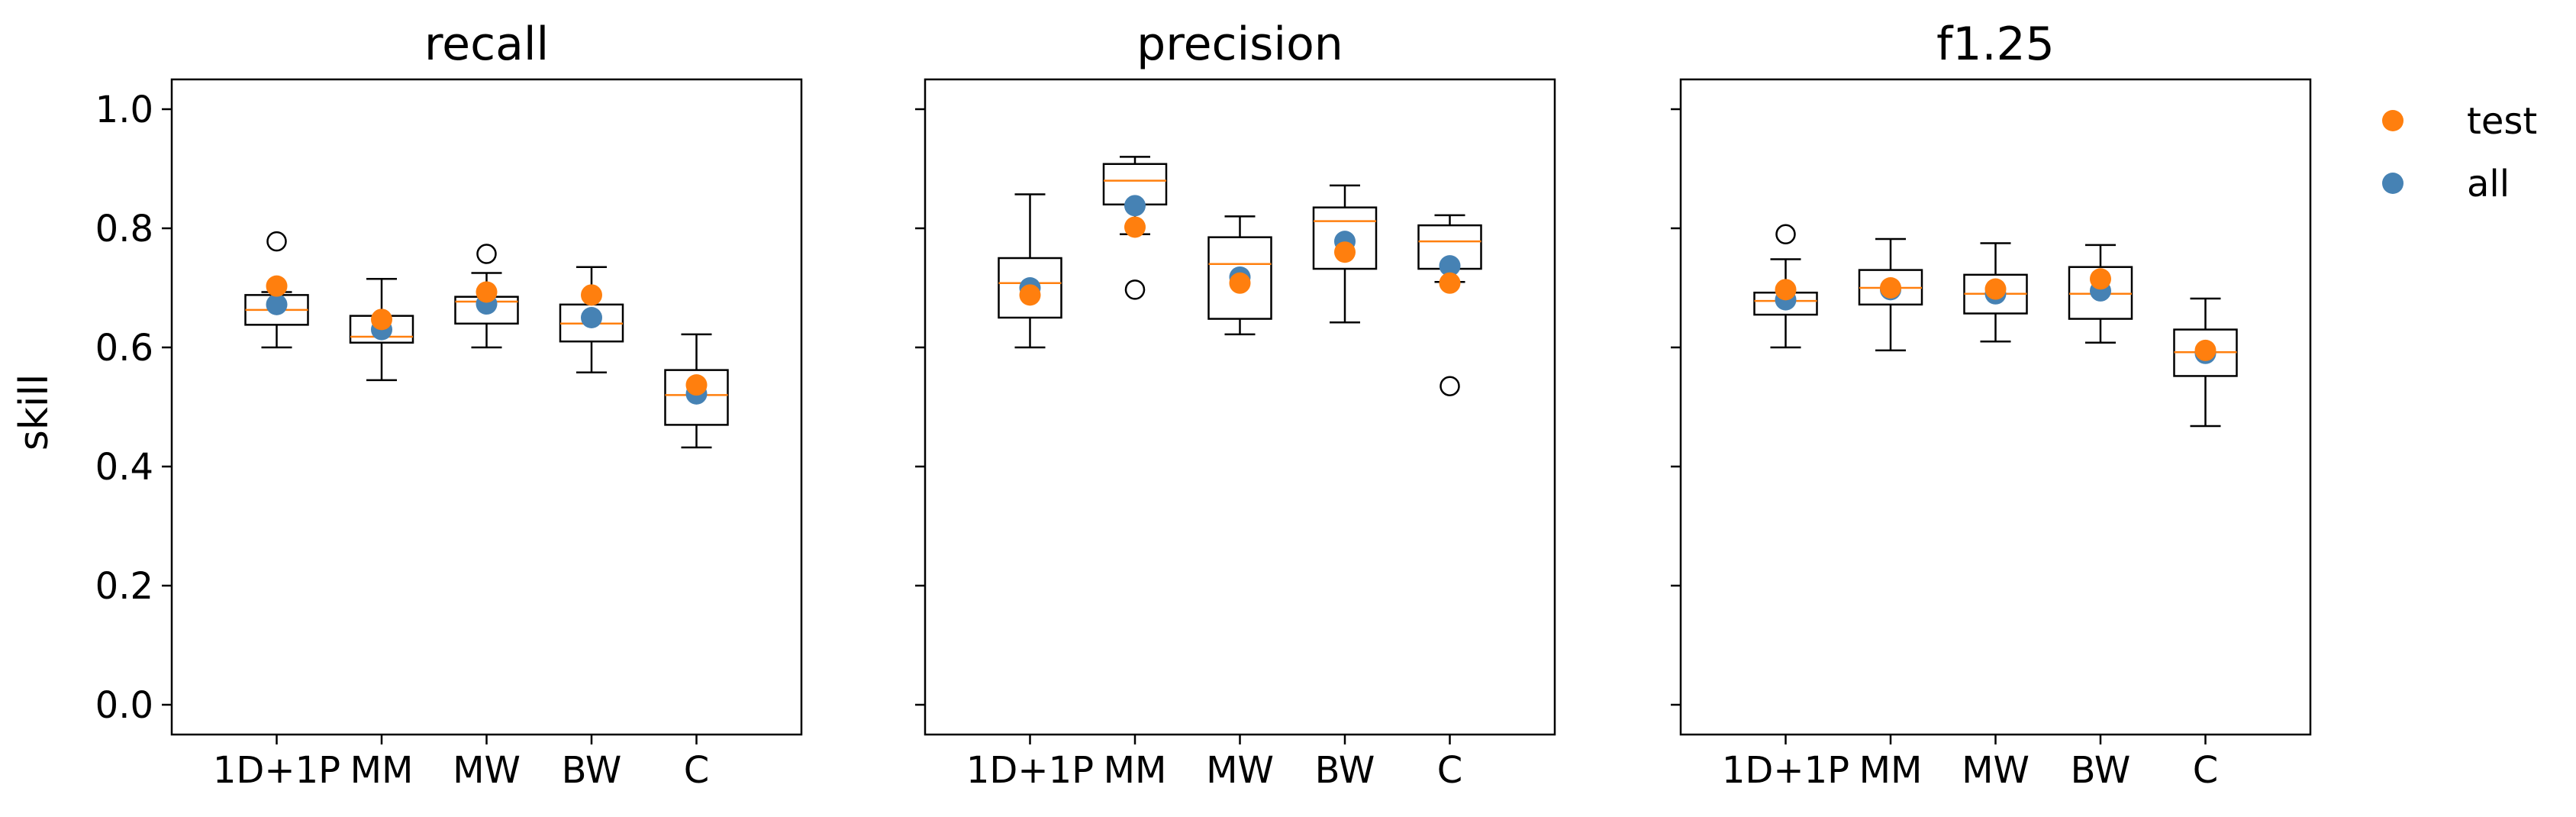 This screenshot has height=817, width=2576. Describe the element at coordinates (34, 412) in the screenshot. I see `y-axis-label: skill` at that location.